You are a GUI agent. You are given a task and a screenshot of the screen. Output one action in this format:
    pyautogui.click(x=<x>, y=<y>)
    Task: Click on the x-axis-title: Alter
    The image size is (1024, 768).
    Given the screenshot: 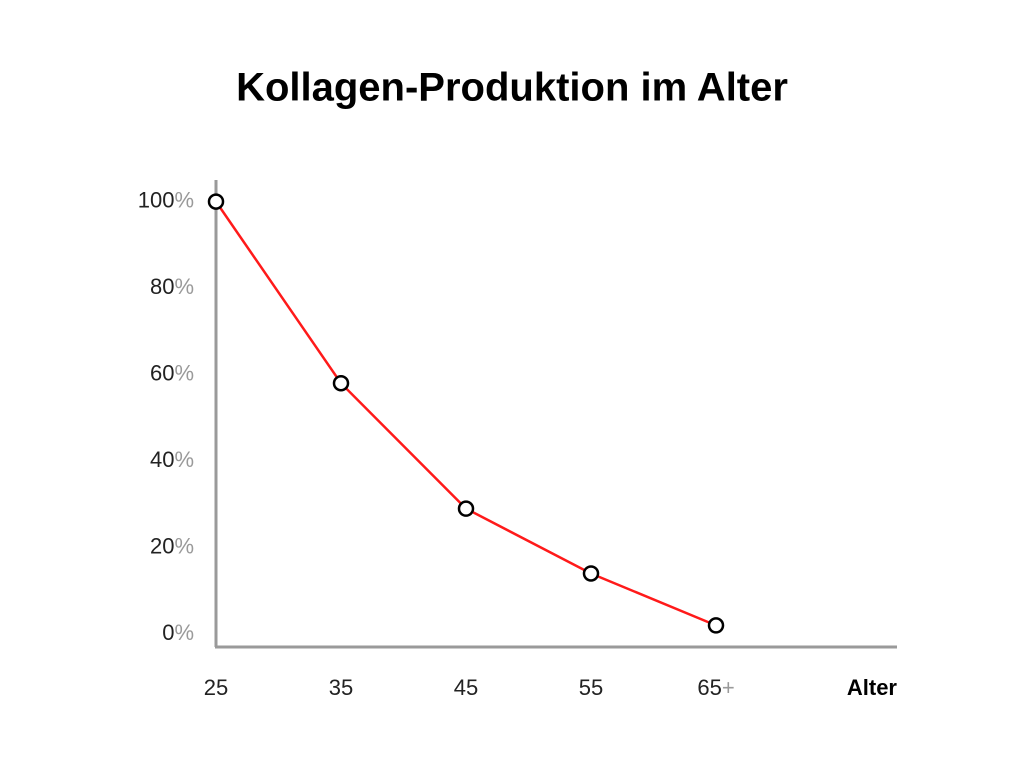 What is the action you would take?
    pyautogui.click(x=872, y=687)
    